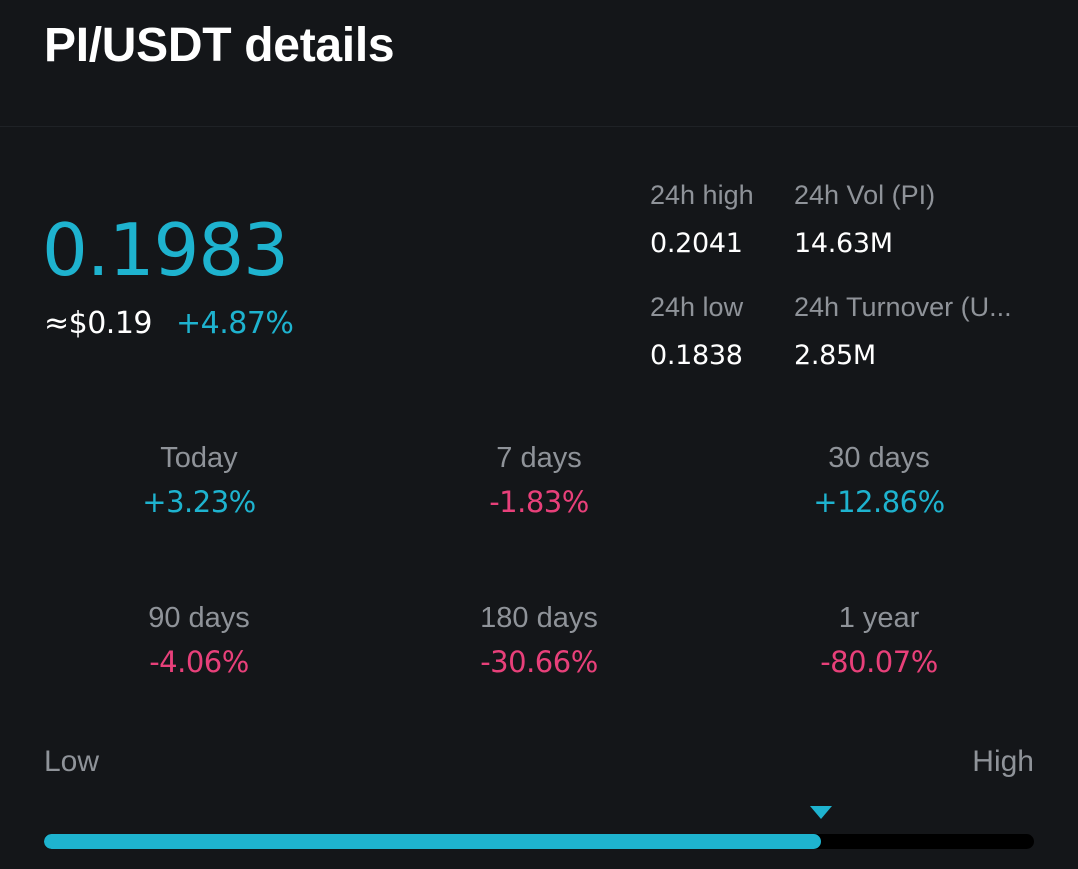  I want to click on range-high-label: High, so click(1003, 761).